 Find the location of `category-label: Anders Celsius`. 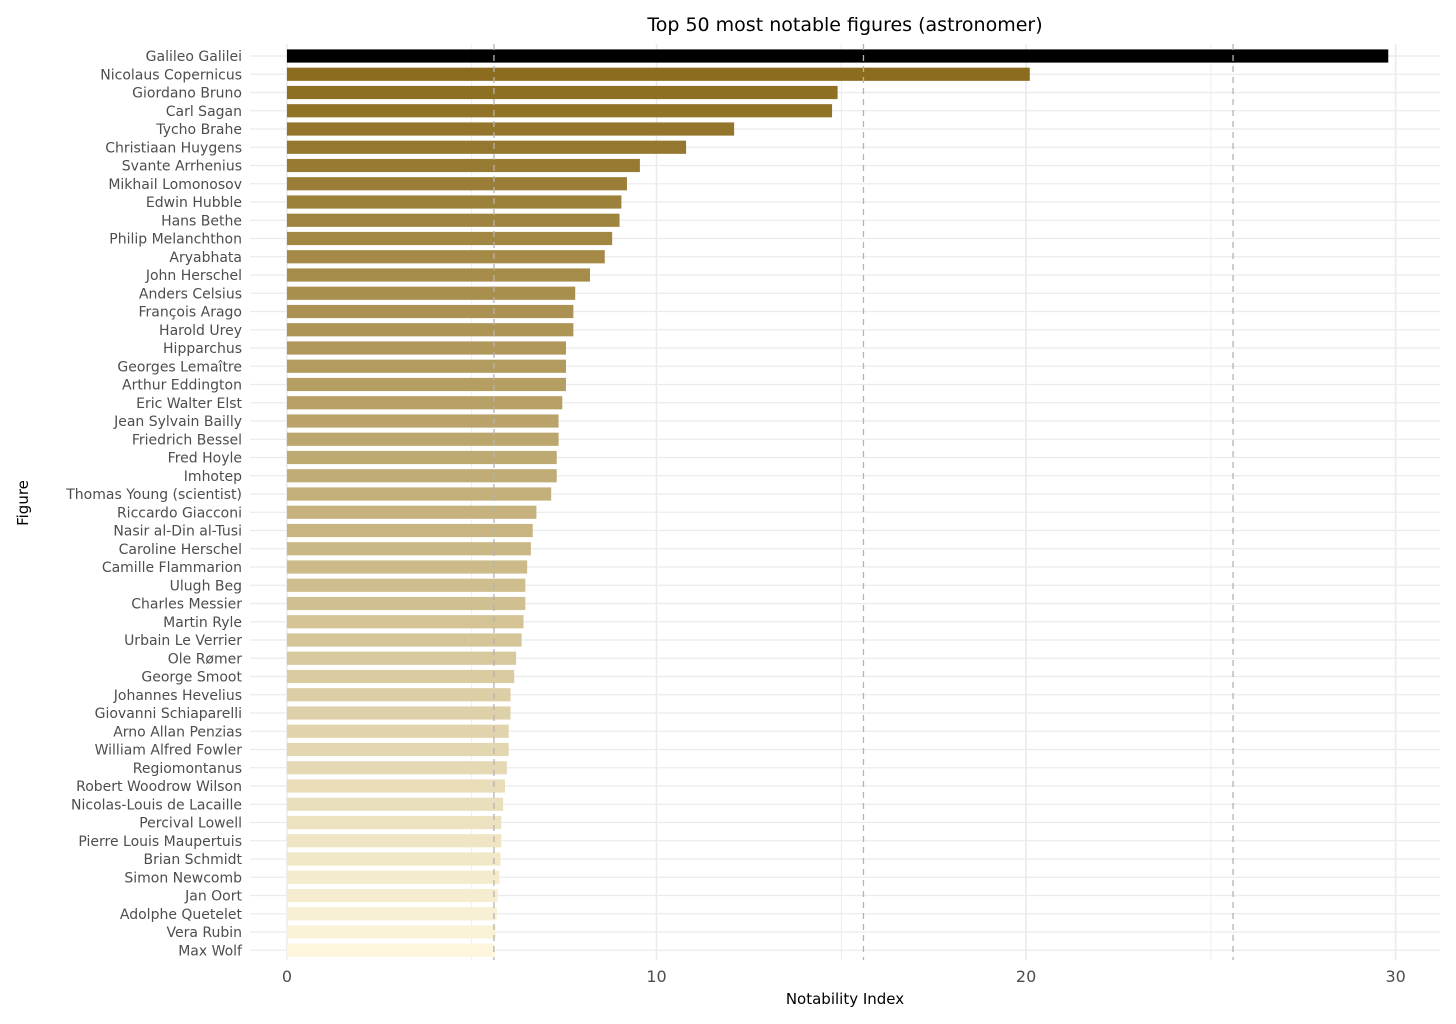

category-label: Anders Celsius is located at coordinates (190, 294).